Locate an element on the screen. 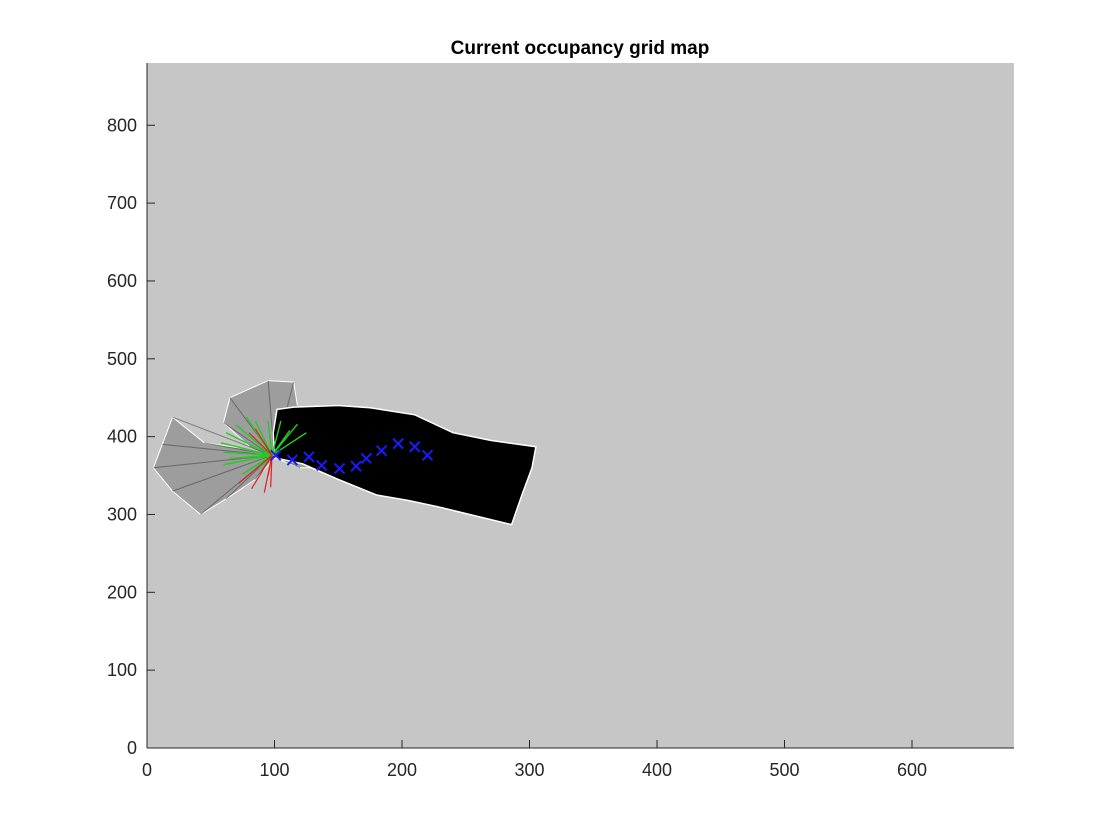  x-tick-label: 600 is located at coordinates (912, 770).